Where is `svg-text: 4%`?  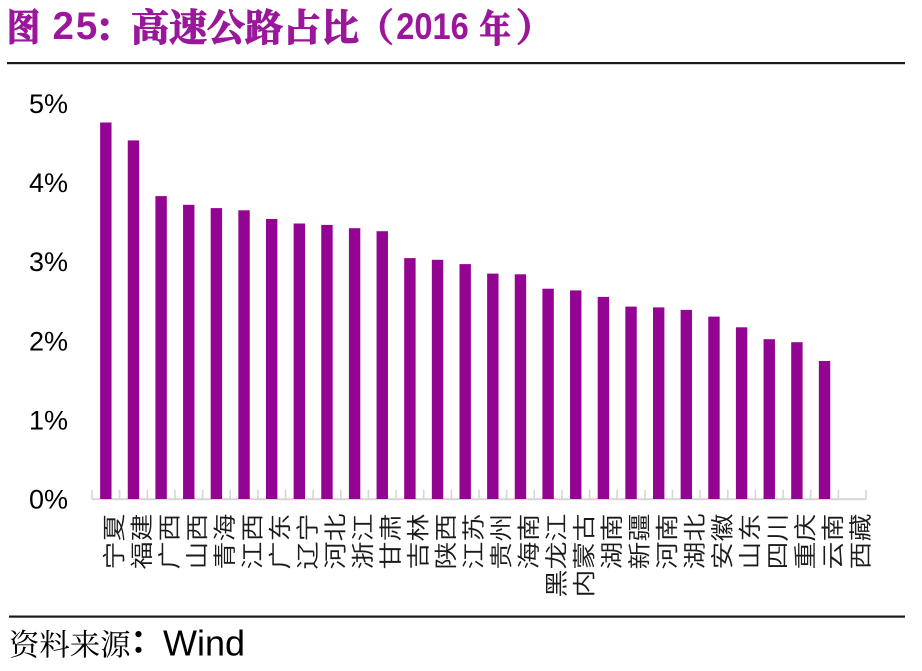
svg-text: 4% is located at coordinates (48, 183).